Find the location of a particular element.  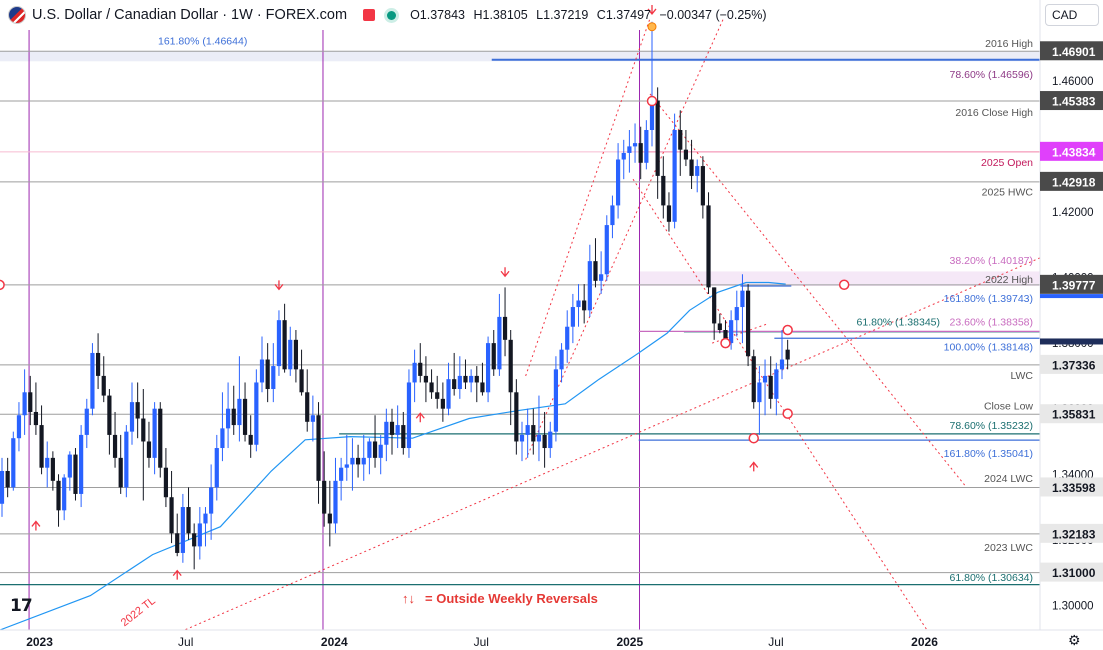

trendline-label: 2022 TL is located at coordinates (138, 612).